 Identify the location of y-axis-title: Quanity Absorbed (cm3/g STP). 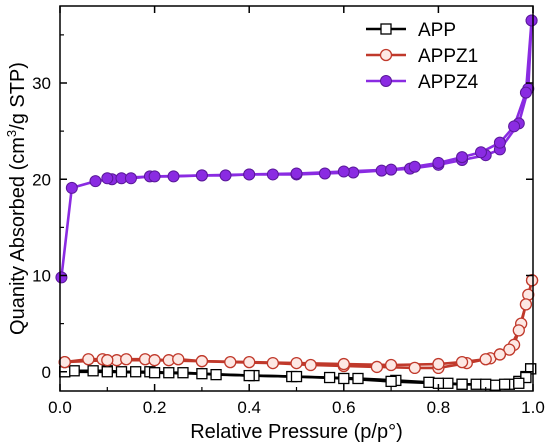
(16, 198).